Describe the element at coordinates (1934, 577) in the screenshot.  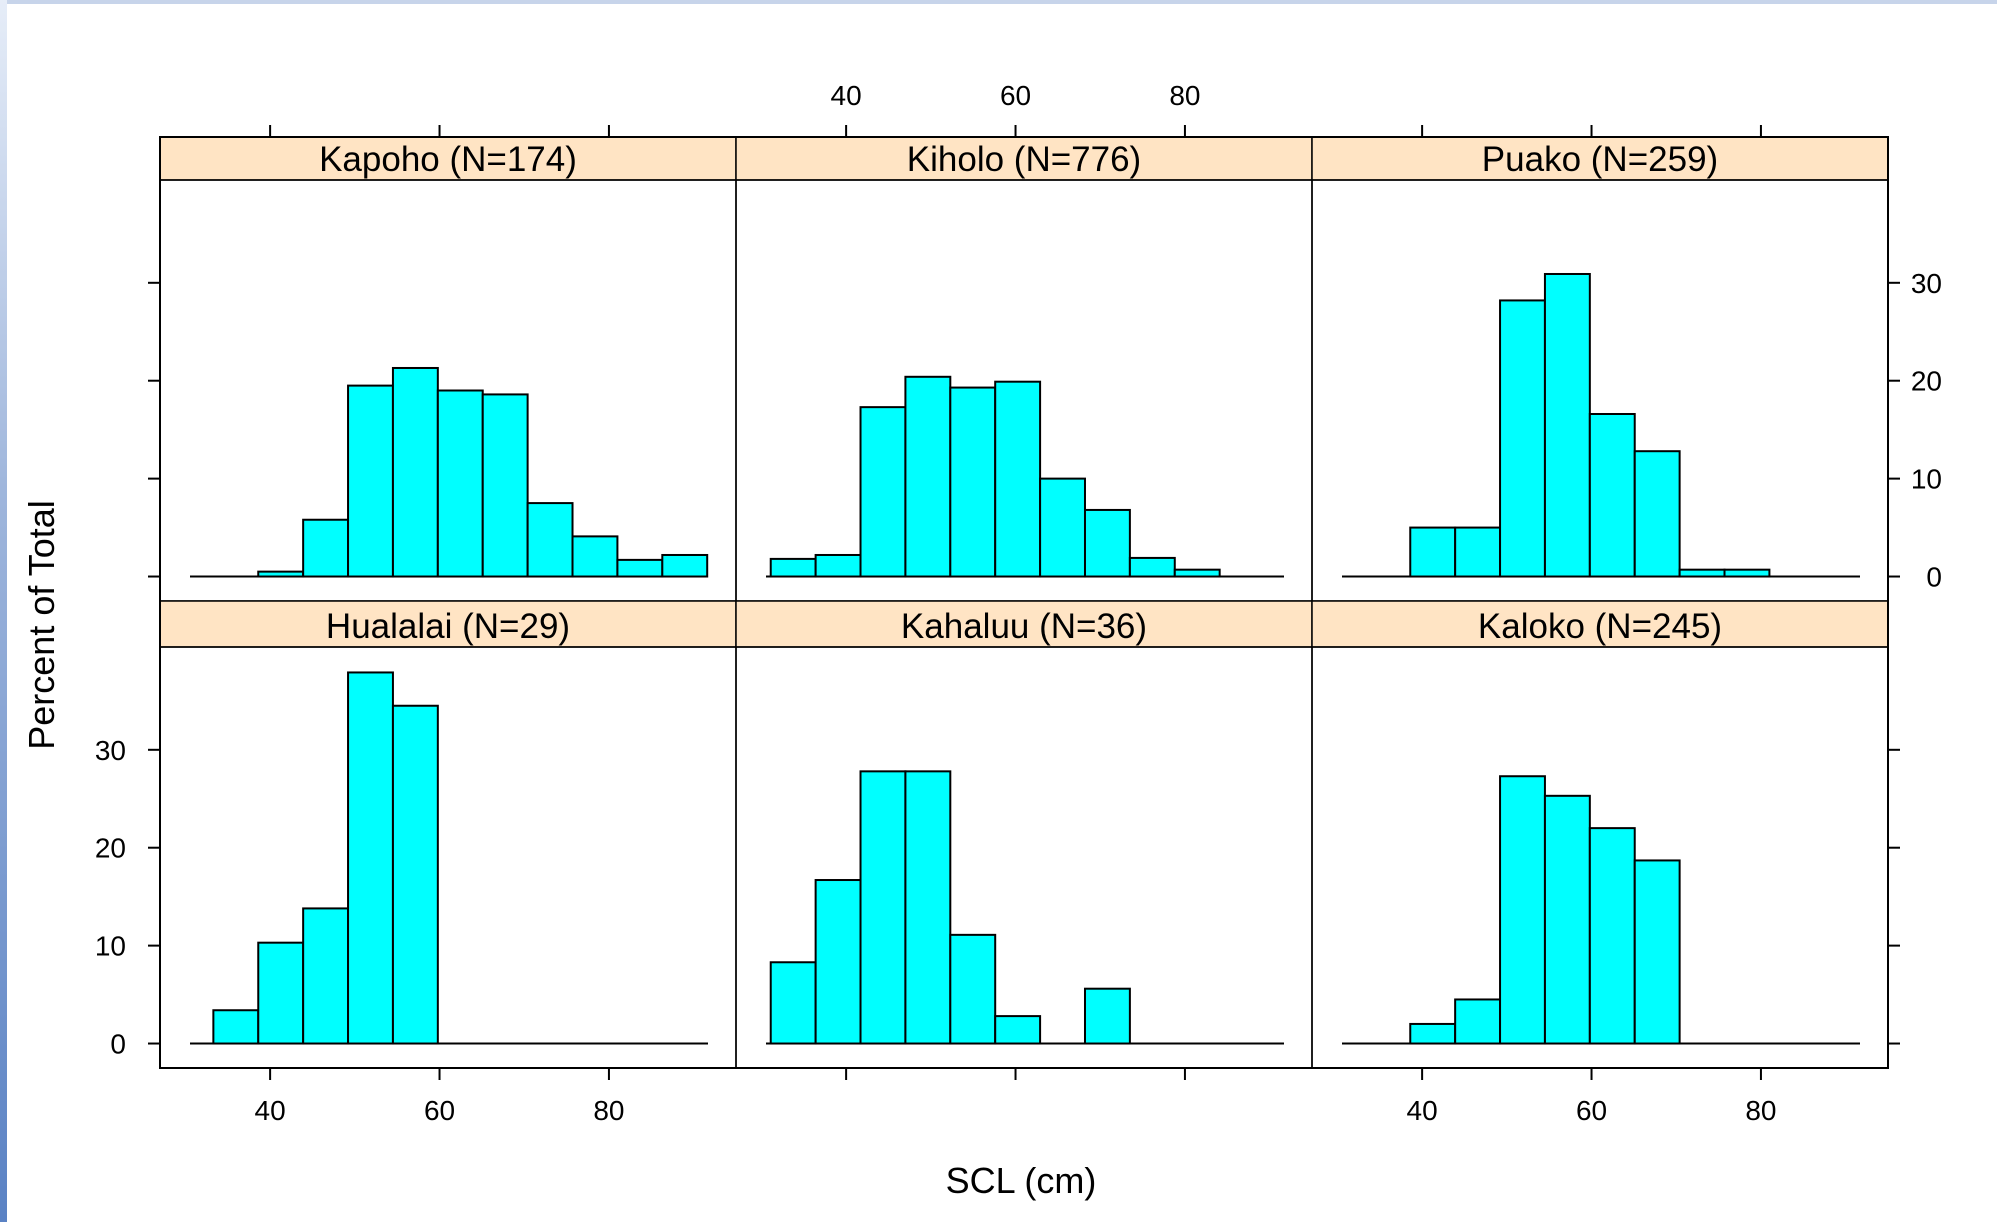
I see `y-tick-label-right: 0` at that location.